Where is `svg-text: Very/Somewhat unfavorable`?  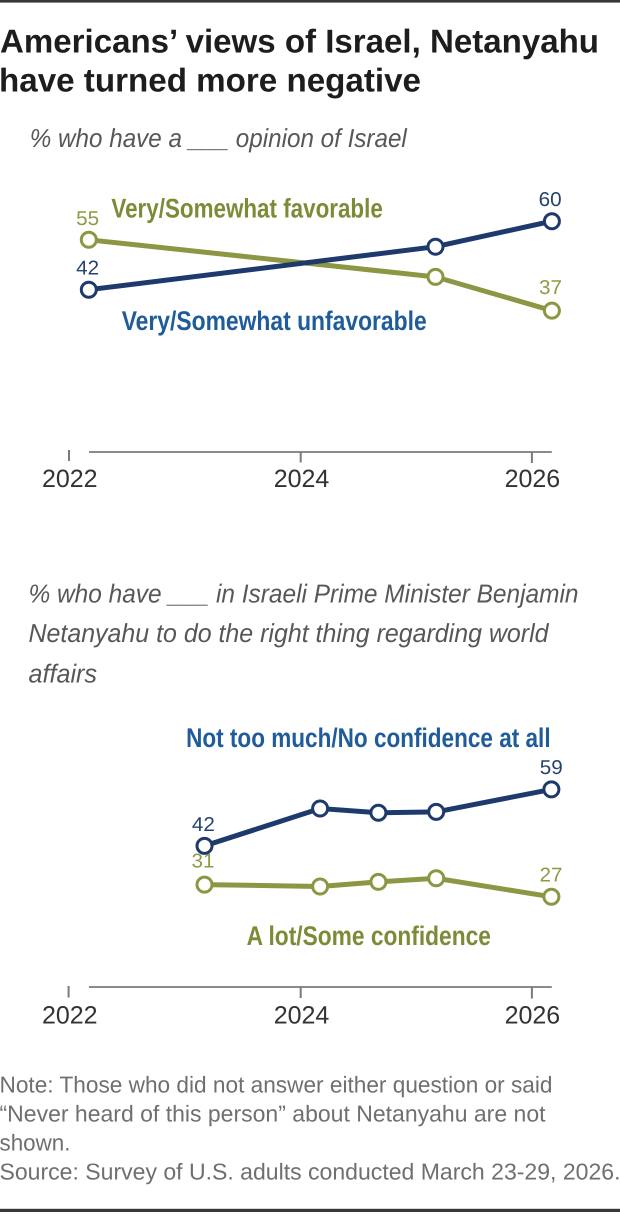
svg-text: Very/Somewhat unfavorable is located at coordinates (274, 321).